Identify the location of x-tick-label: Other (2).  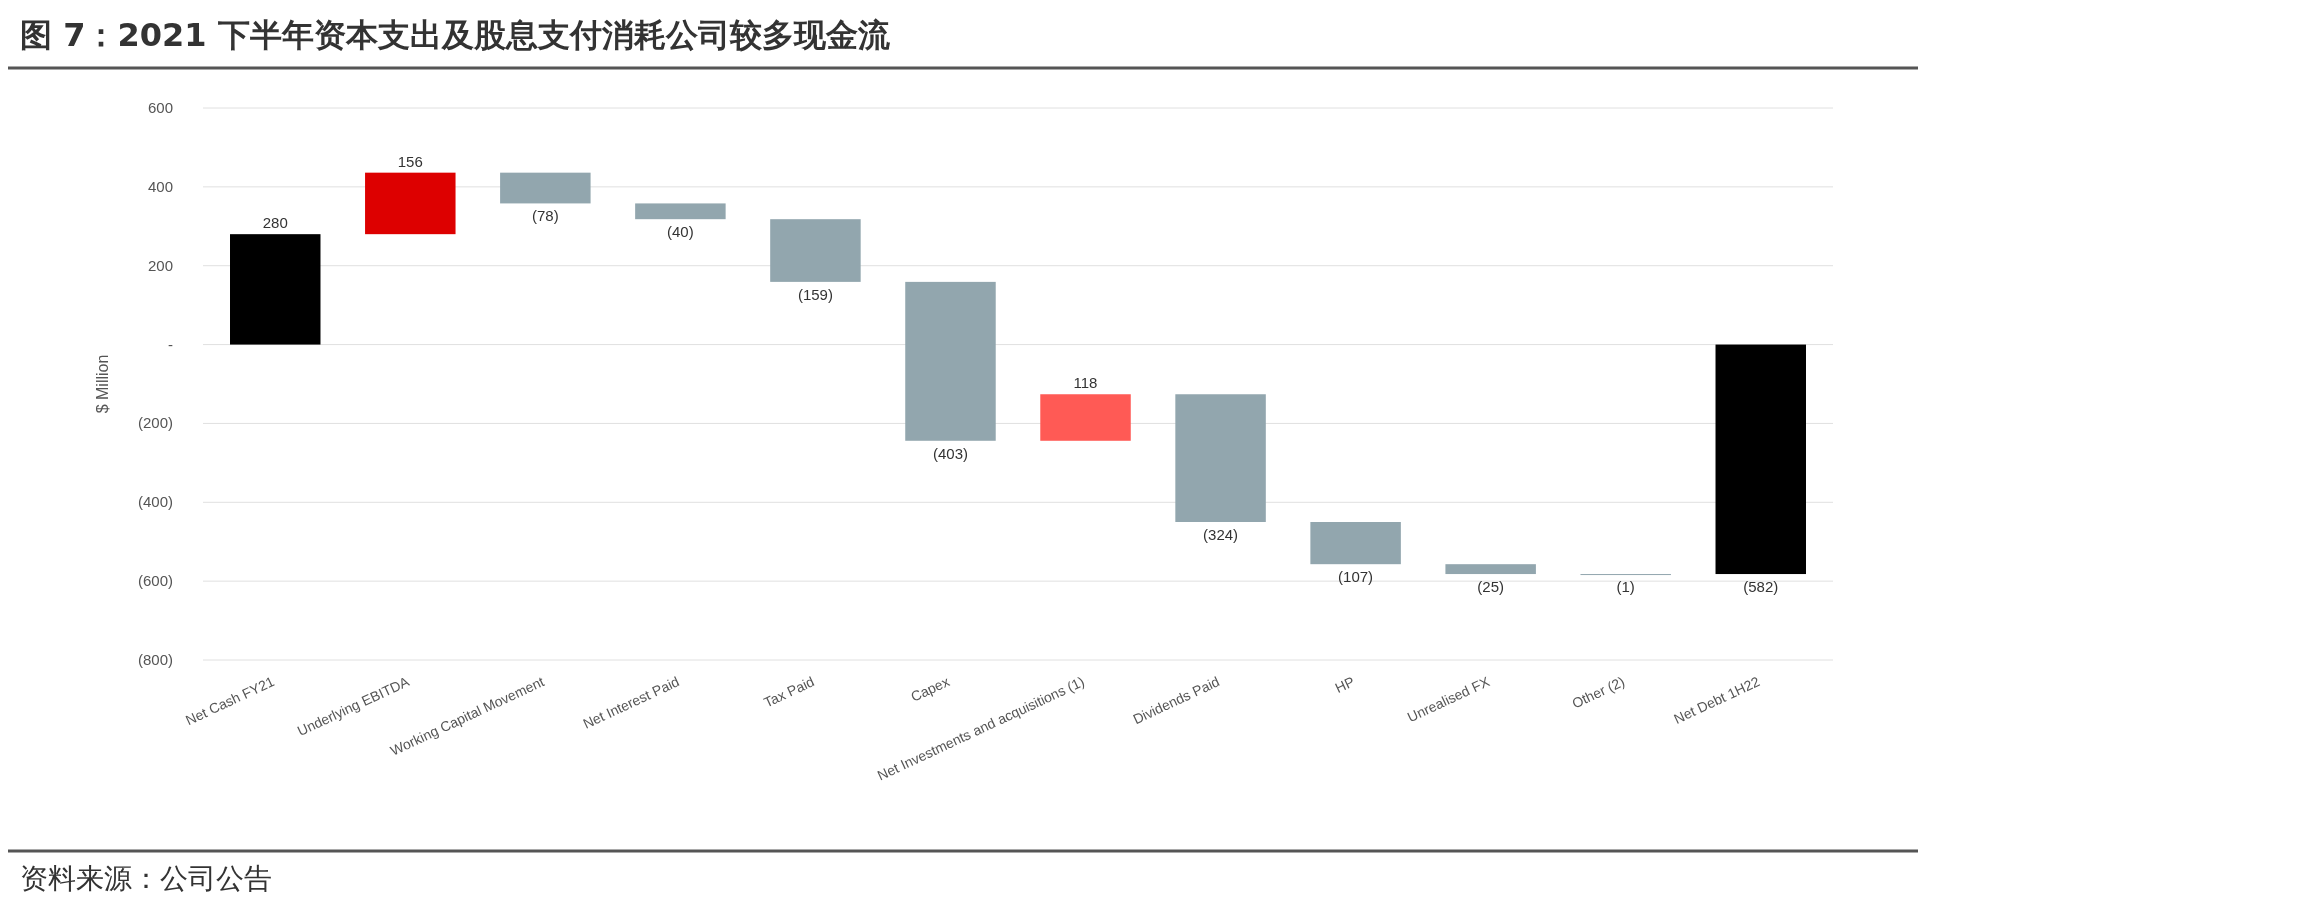
(1598, 692).